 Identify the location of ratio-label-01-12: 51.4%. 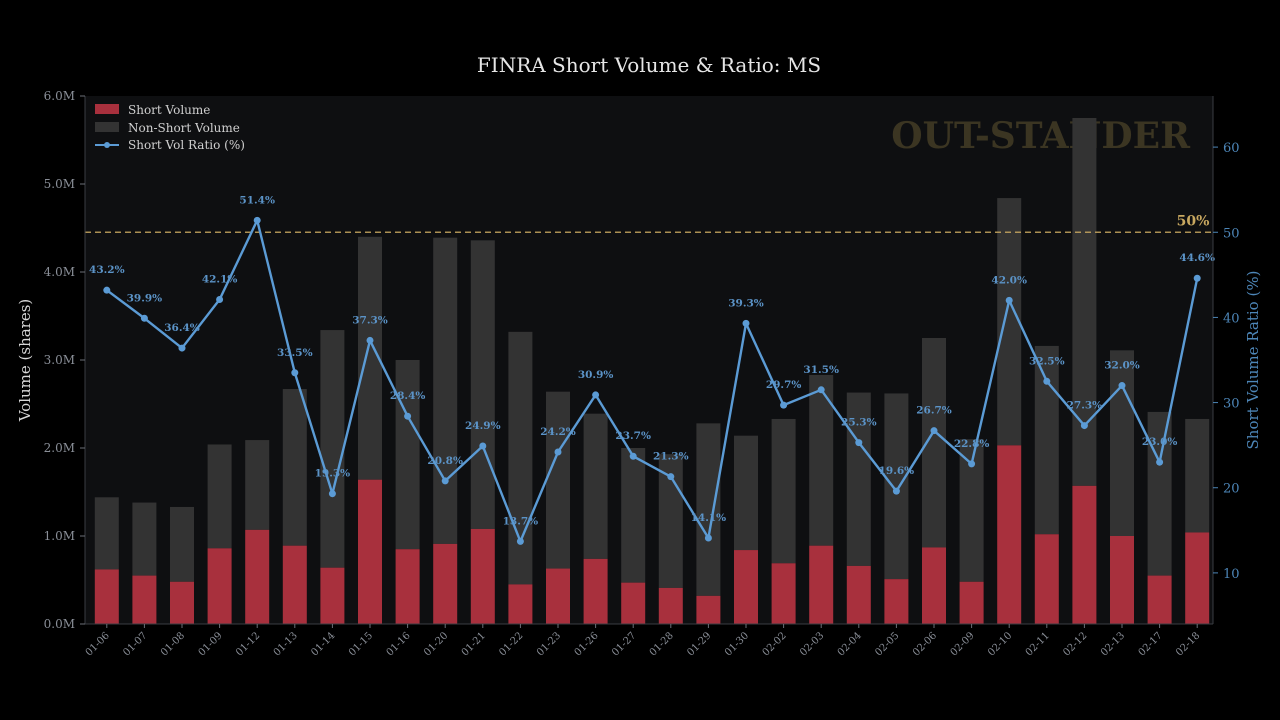
(257, 200).